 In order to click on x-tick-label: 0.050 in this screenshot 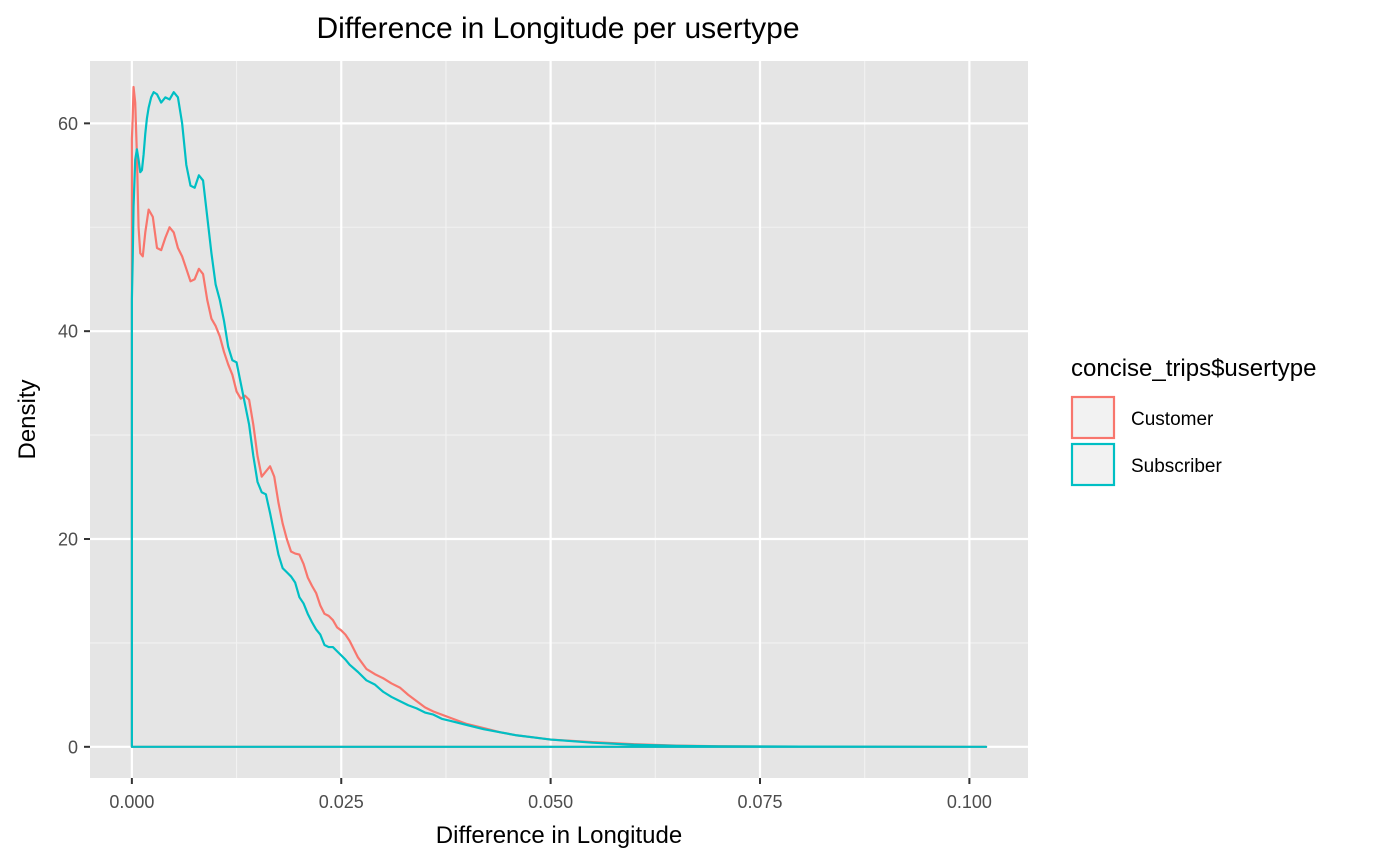, I will do `click(550, 802)`.